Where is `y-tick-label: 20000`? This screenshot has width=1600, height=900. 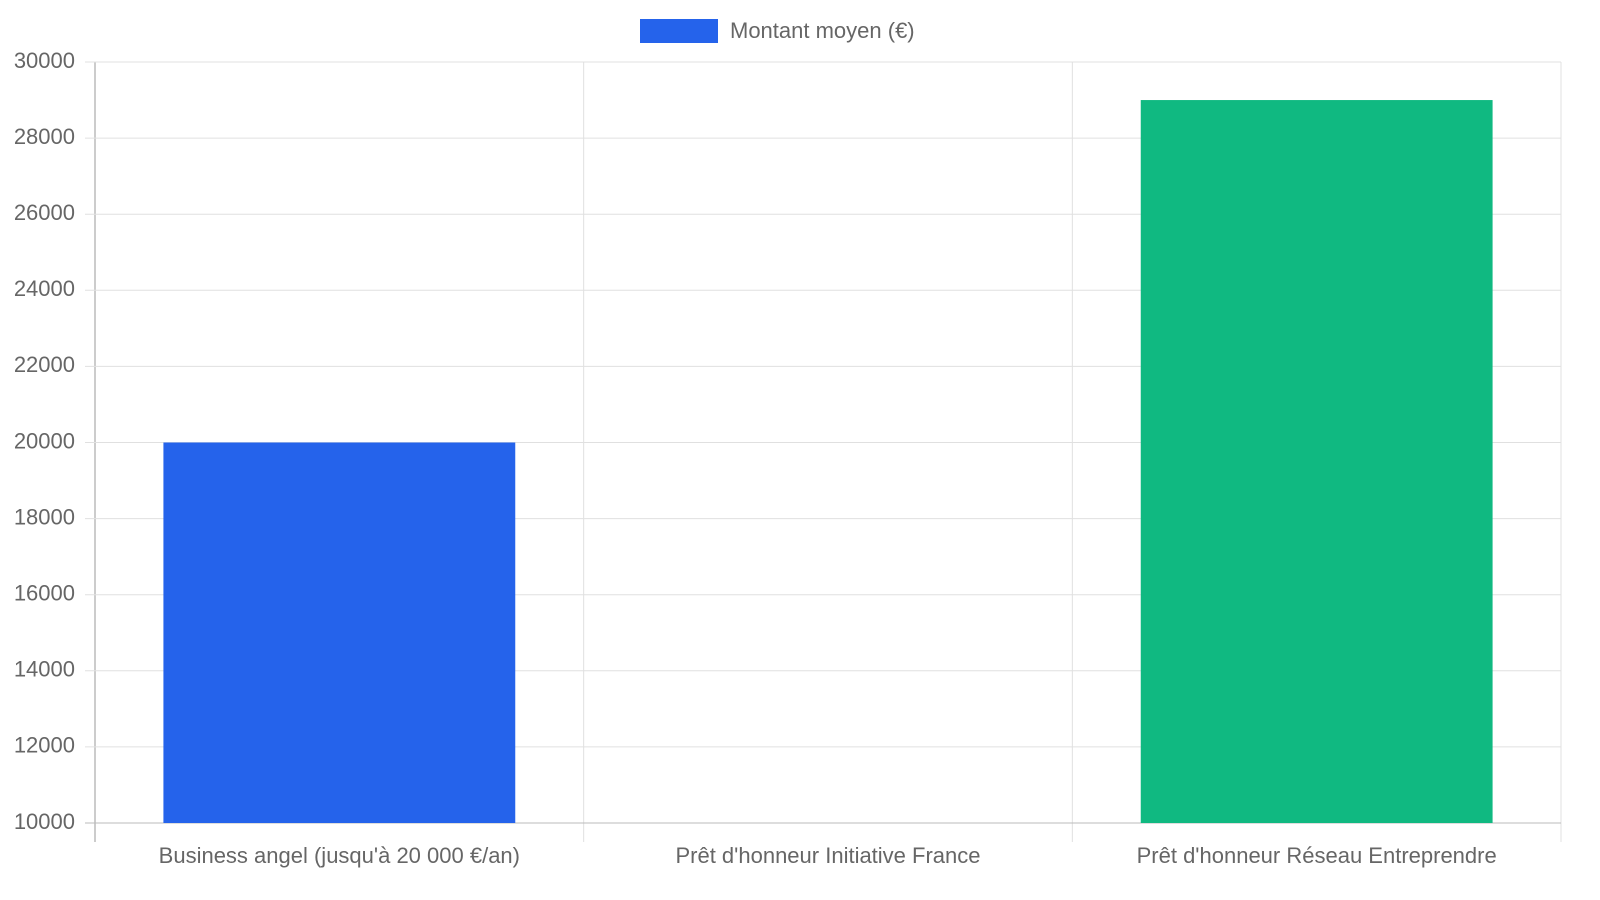
y-tick-label: 20000 is located at coordinates (44, 440).